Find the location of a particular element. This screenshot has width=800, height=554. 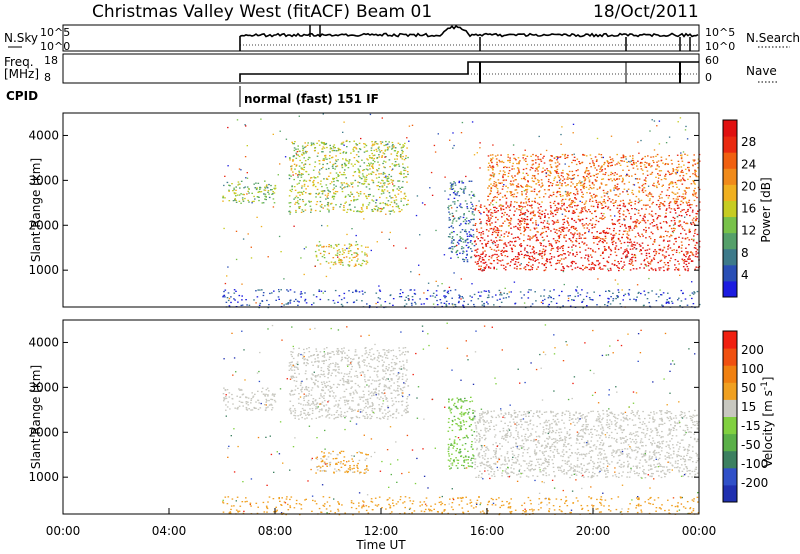

power-point-r2 is located at coordinates (337, 253).